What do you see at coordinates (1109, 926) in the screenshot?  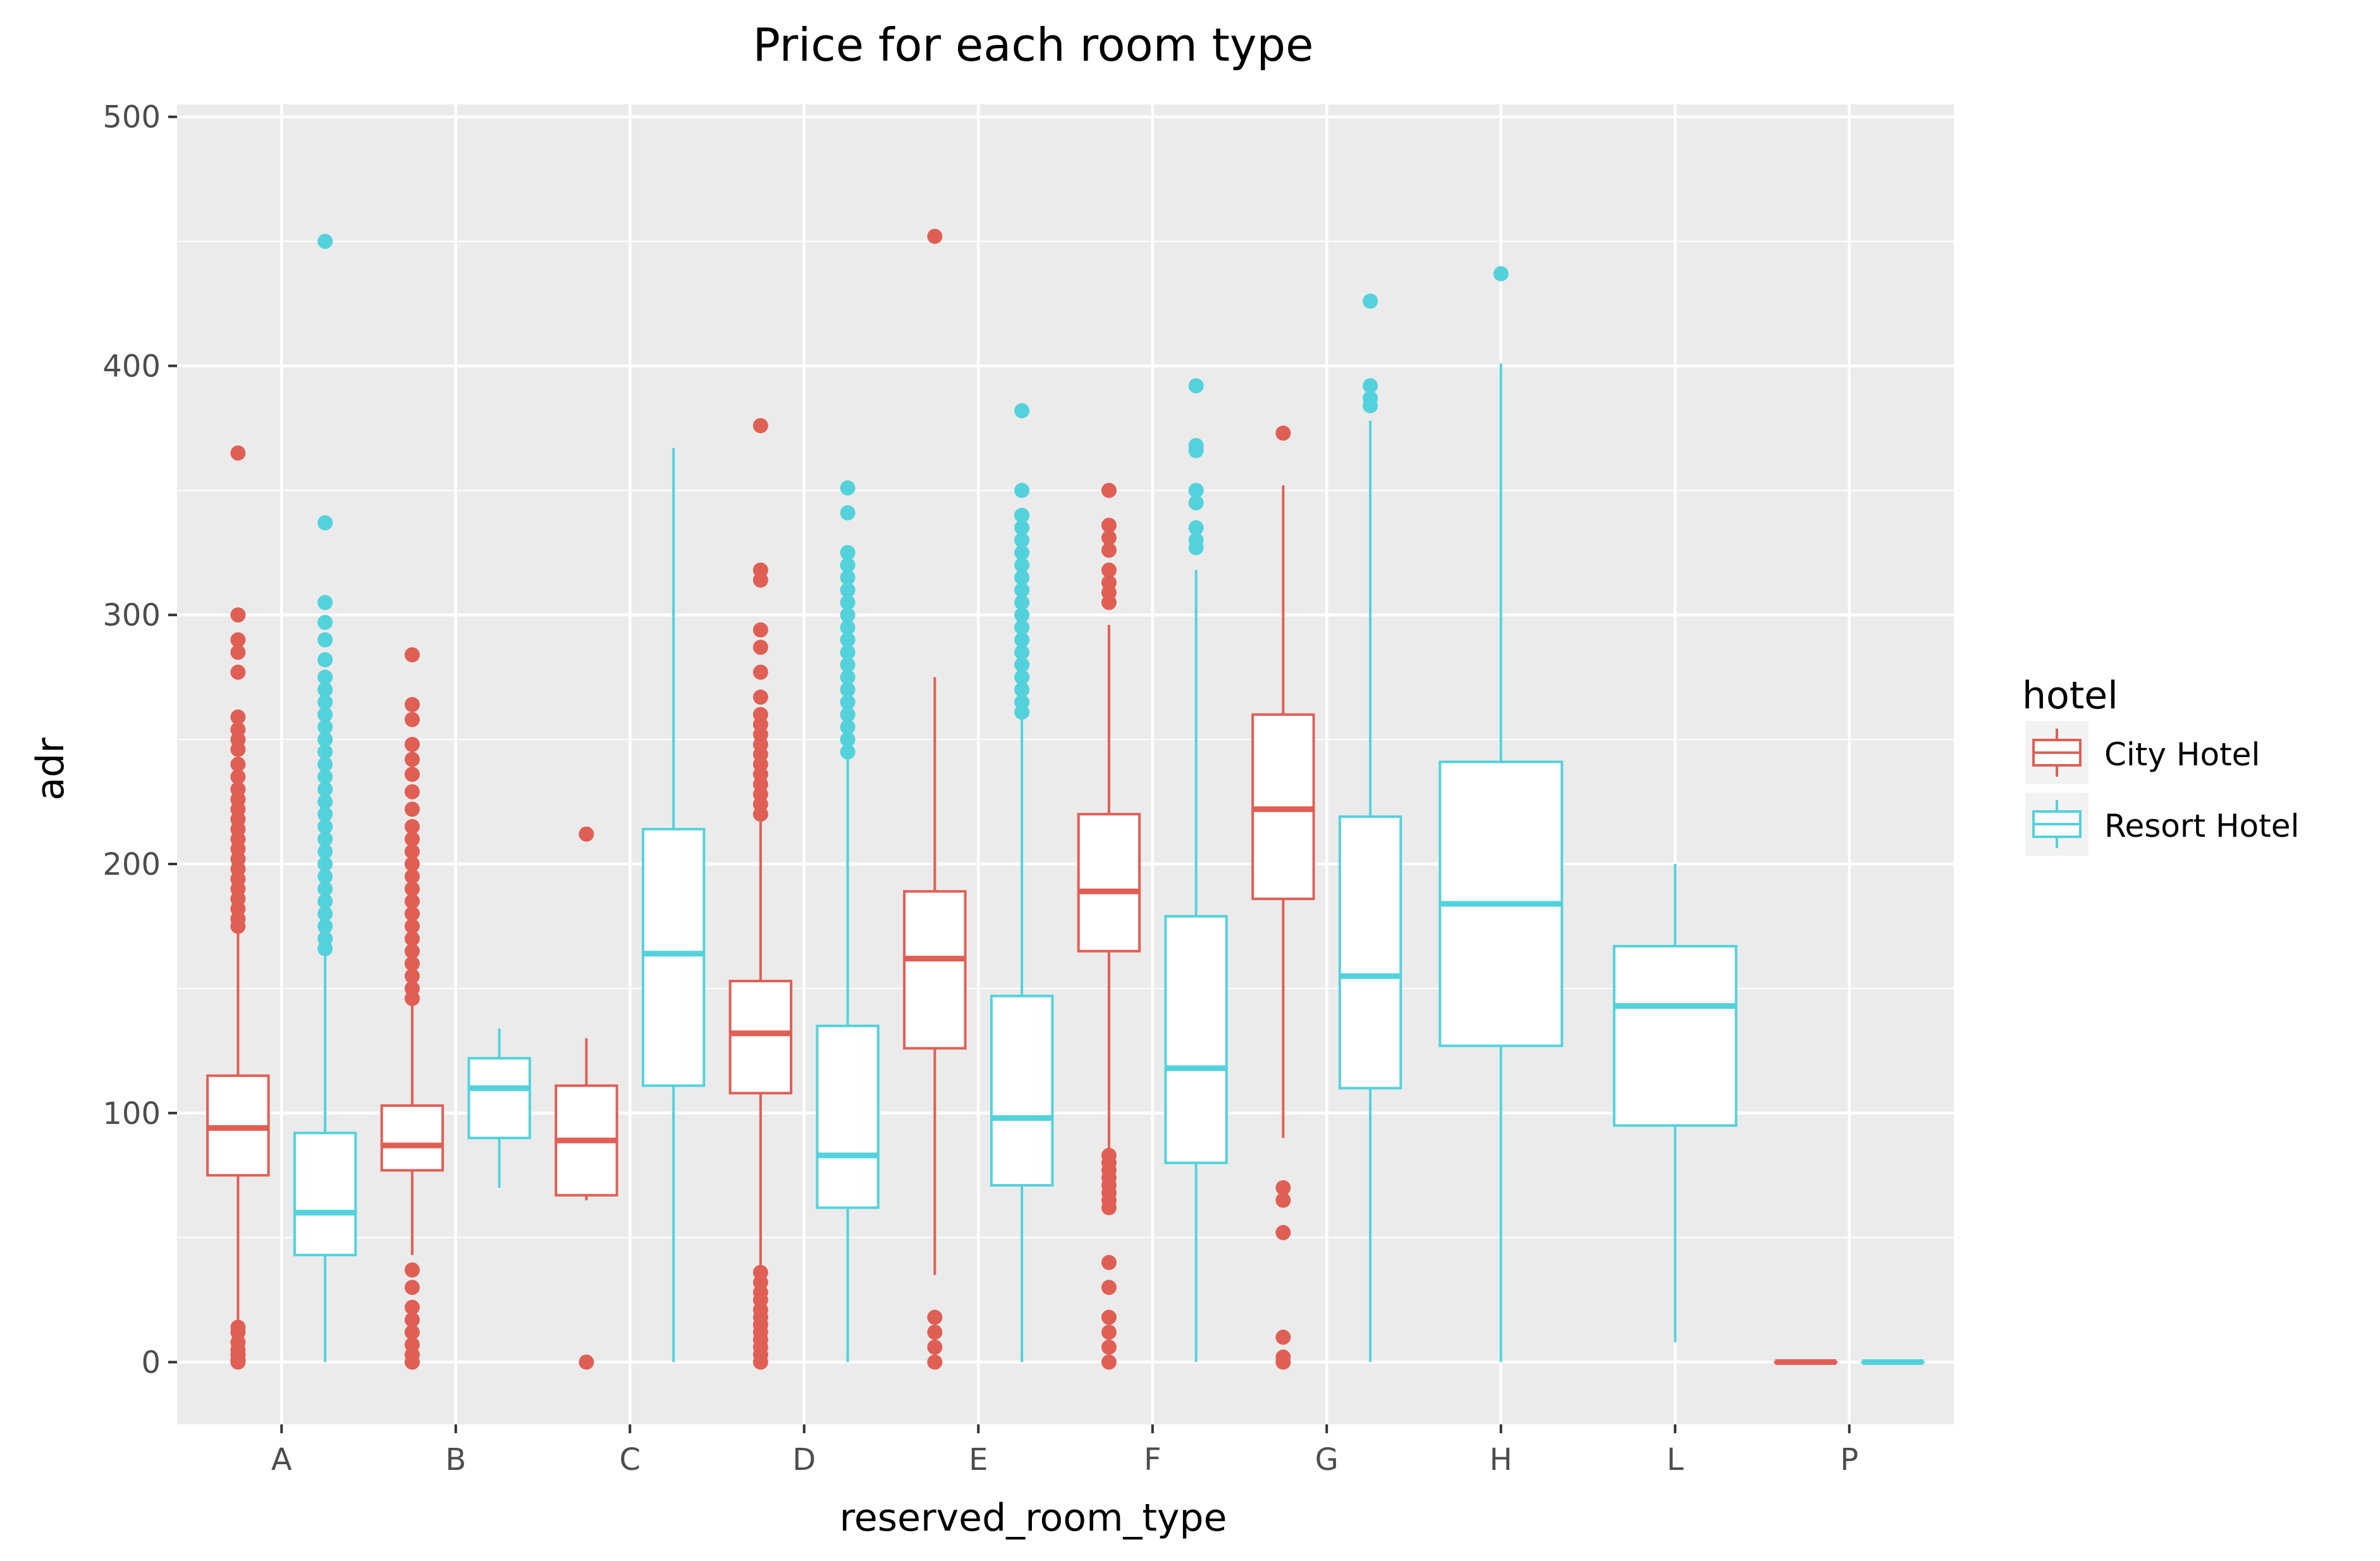 I see `box-city-hotel-F` at bounding box center [1109, 926].